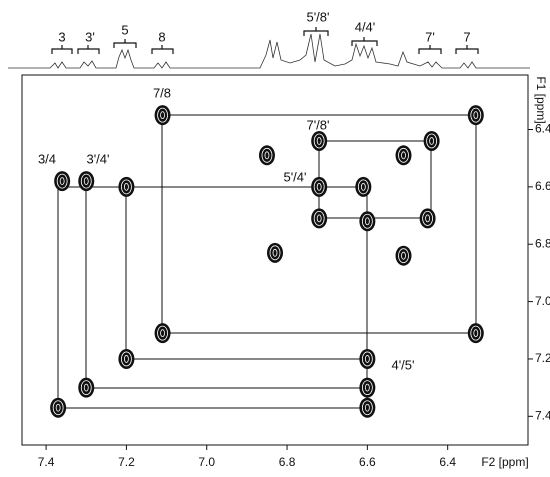 The image size is (550, 477). What do you see at coordinates (542, 243) in the screenshot?
I see `y-tick-label: 6.8` at bounding box center [542, 243].